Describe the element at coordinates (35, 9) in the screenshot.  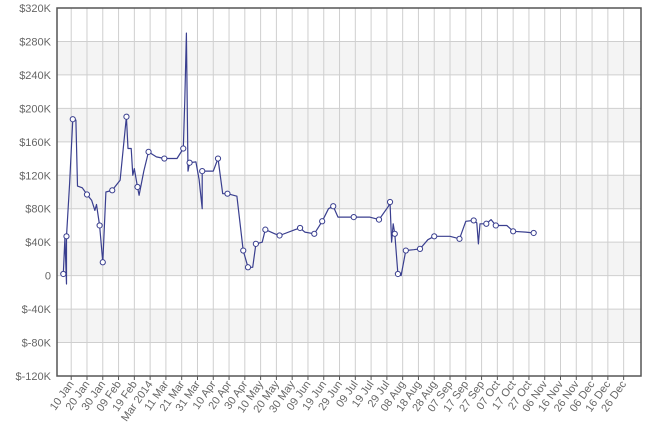
I see `y-tick-label: $320K` at that location.